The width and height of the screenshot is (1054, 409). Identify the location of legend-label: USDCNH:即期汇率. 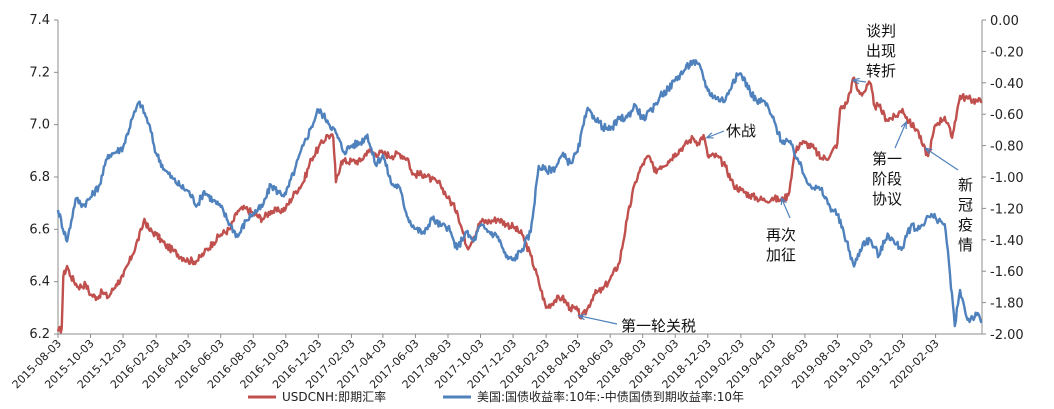
(334, 396).